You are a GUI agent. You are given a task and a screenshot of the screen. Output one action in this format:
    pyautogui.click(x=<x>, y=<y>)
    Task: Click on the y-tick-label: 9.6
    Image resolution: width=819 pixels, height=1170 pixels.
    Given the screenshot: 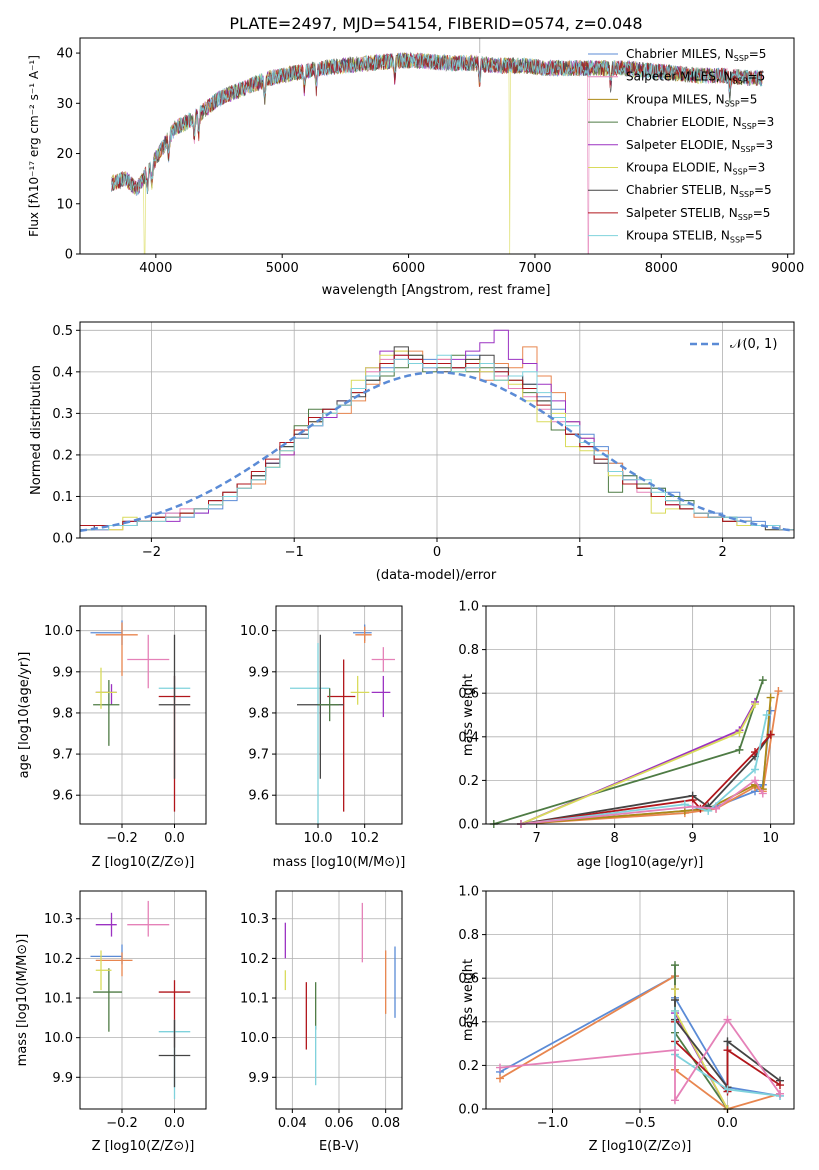 What is the action you would take?
    pyautogui.click(x=62, y=796)
    